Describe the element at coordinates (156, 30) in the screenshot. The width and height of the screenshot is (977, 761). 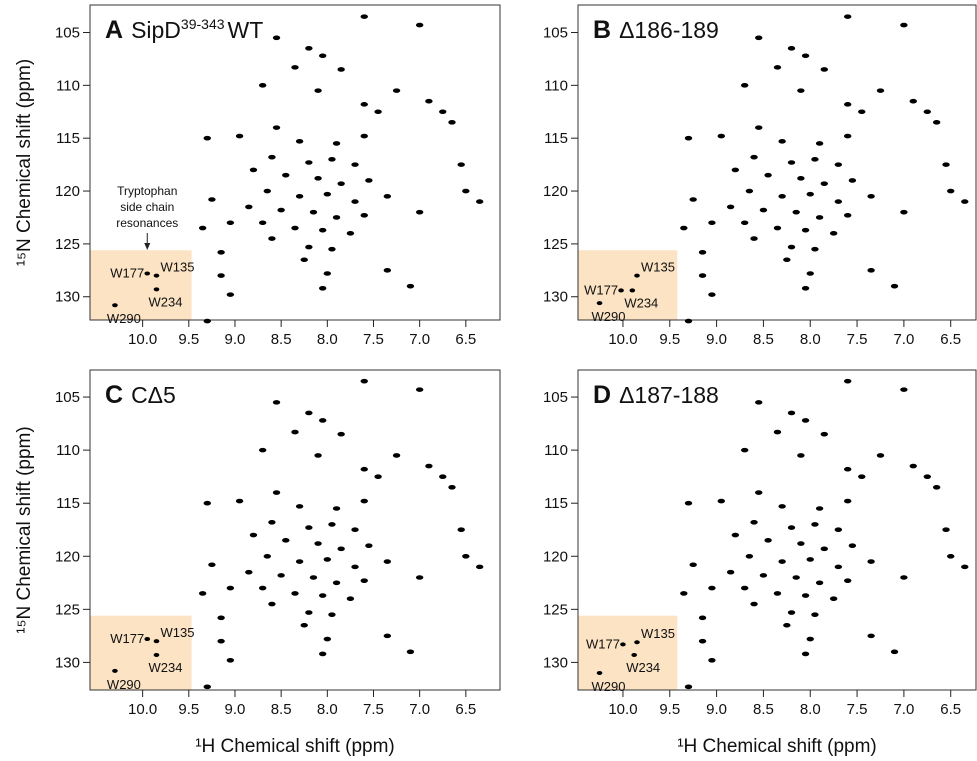
I see `title: SipD` at that location.